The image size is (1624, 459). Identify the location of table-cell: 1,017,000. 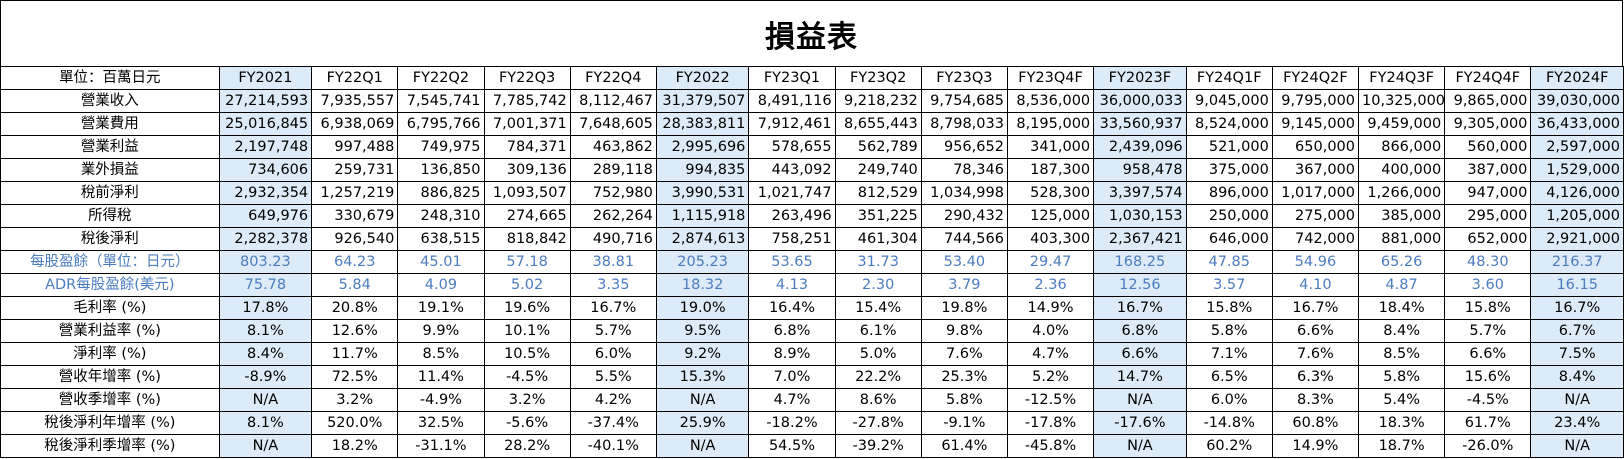
(1315, 193).